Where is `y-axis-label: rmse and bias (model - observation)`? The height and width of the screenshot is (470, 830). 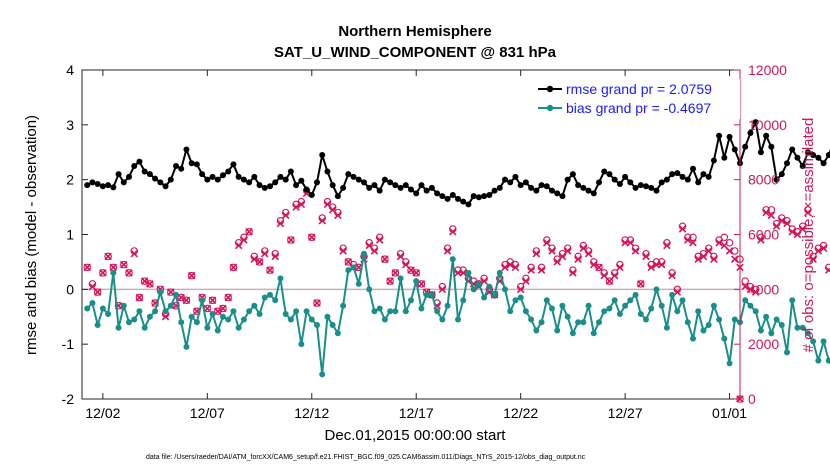 y-axis-label: rmse and bias (model - observation) is located at coordinates (31, 235).